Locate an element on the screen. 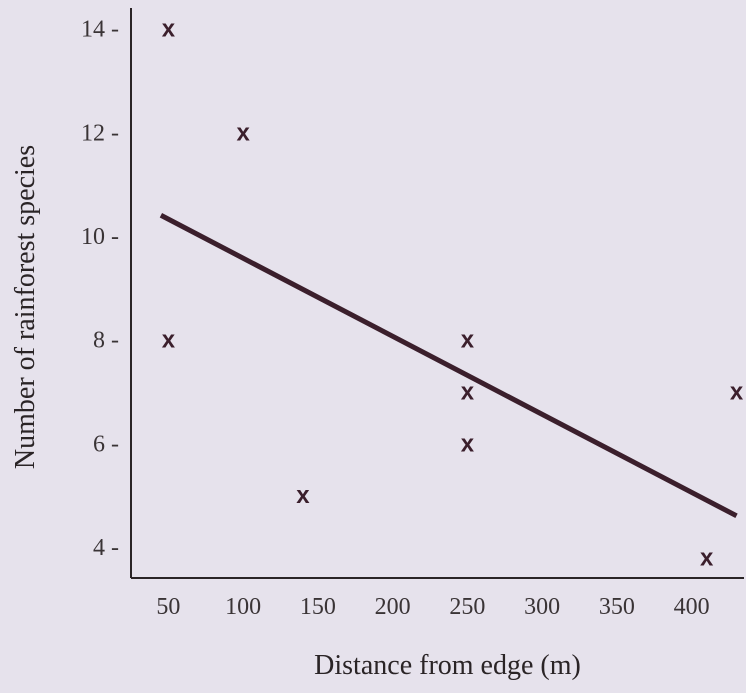 The height and width of the screenshot is (693, 746). y-axis-title: Number of rainforest species is located at coordinates (25, 307).